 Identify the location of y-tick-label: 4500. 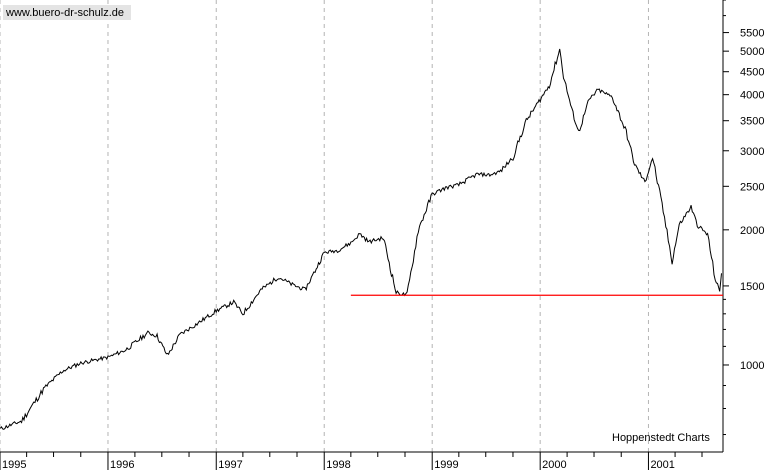
(752, 73).